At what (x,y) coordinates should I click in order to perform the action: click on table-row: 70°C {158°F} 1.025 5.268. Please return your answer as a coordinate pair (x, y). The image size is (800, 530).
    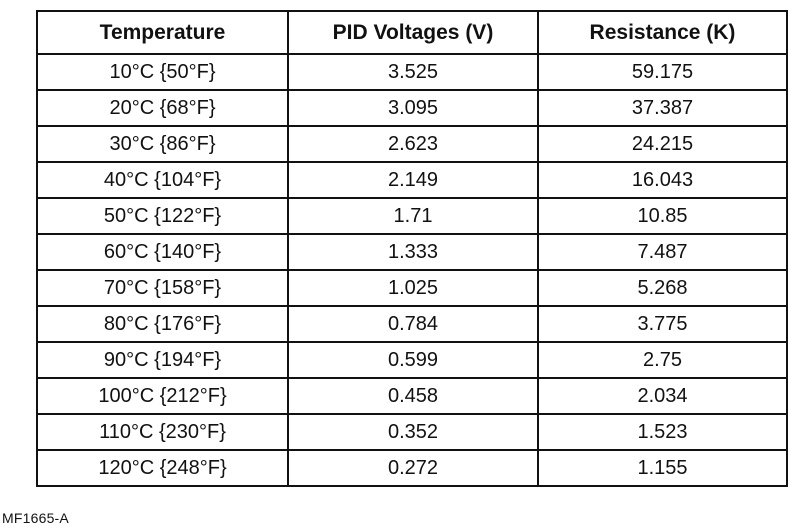
    Looking at the image, I should click on (412, 288).